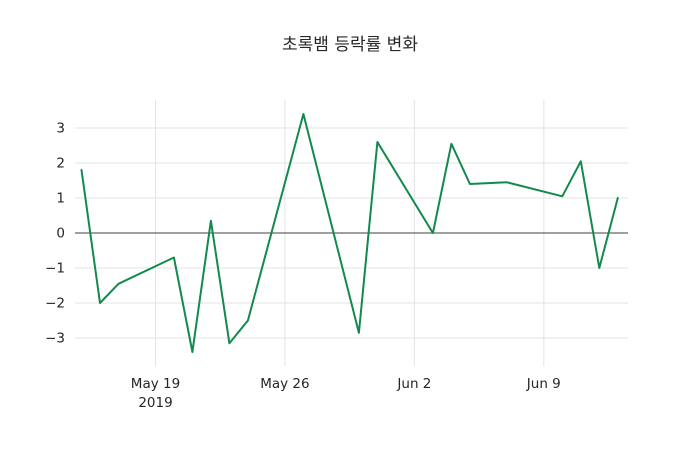  I want to click on x-tick-label: May 26, so click(284, 384).